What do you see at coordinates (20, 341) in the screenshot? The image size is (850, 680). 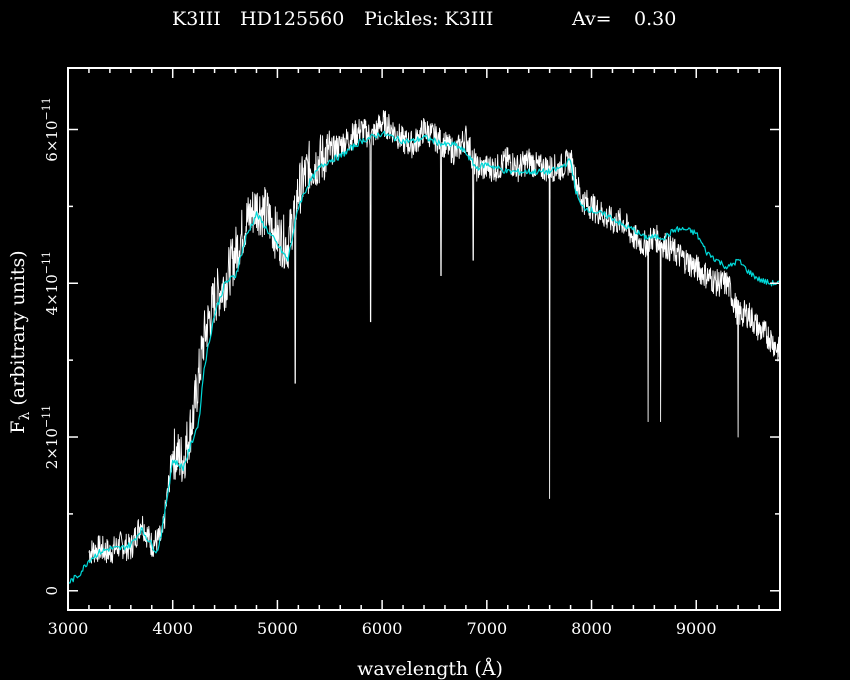 I see `y-axis-label: Fλ (arbitrary units)` at bounding box center [20, 341].